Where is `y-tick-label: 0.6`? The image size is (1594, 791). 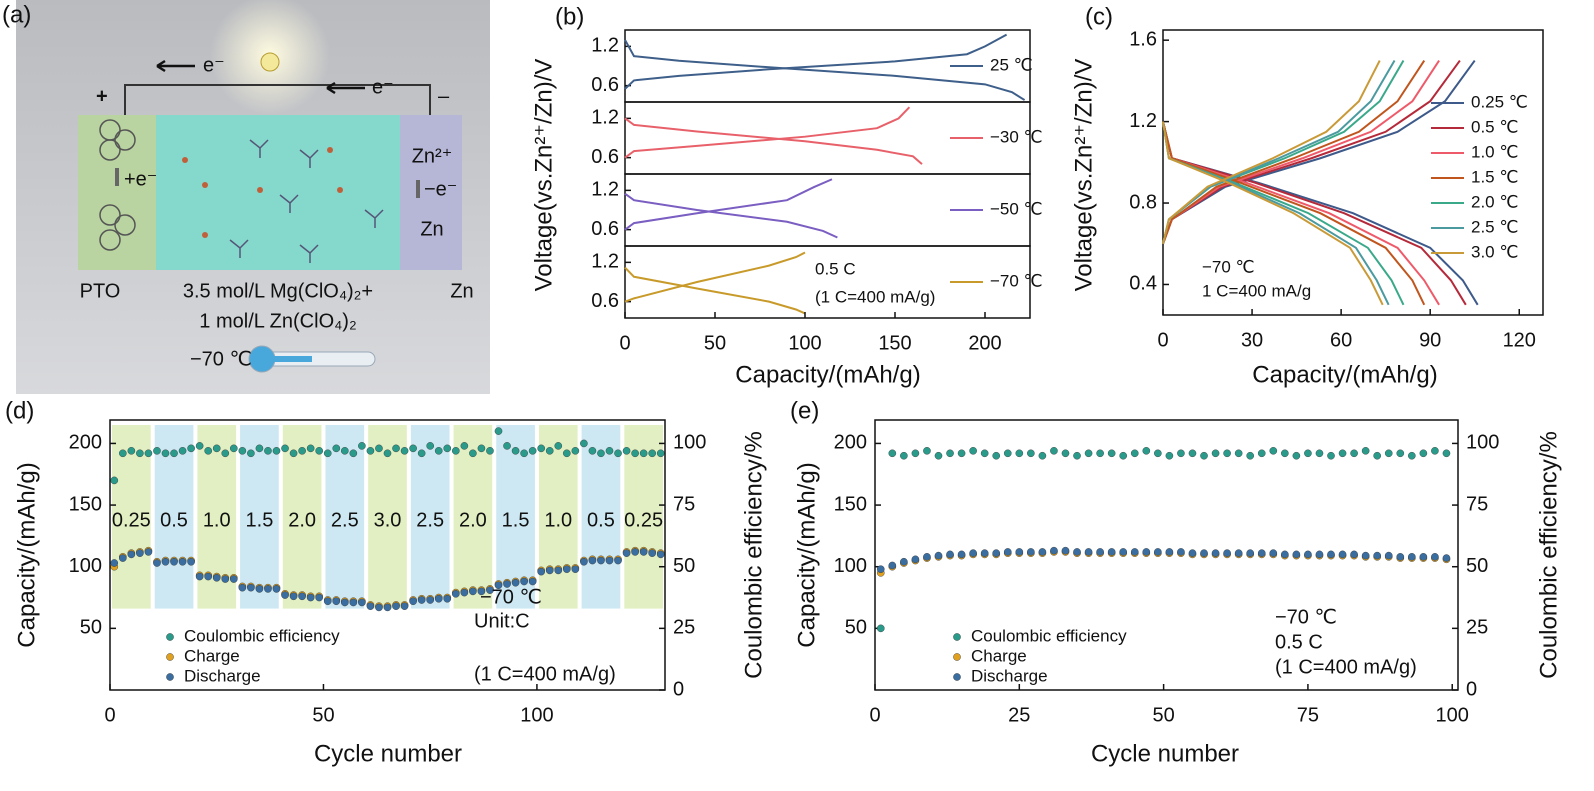
y-tick-label: 0.6 is located at coordinates (605, 229).